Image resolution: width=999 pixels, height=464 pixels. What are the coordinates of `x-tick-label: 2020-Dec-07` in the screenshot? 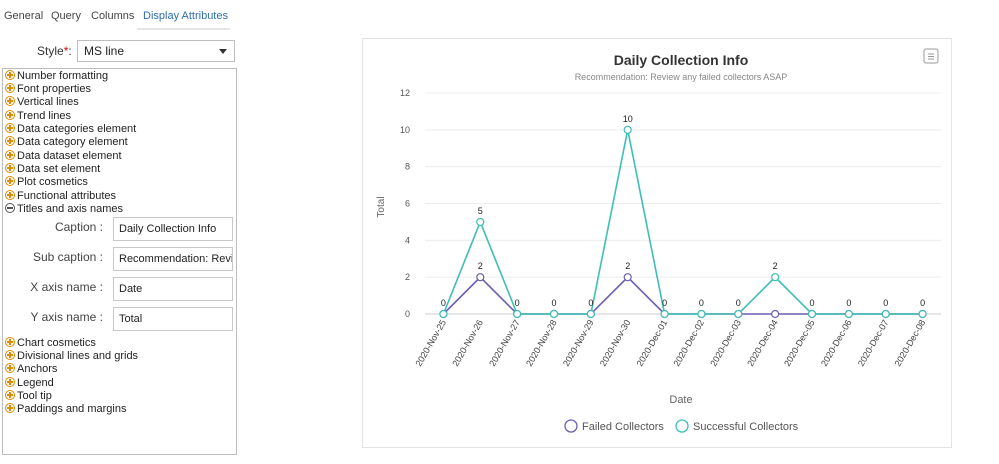 It's located at (873, 343).